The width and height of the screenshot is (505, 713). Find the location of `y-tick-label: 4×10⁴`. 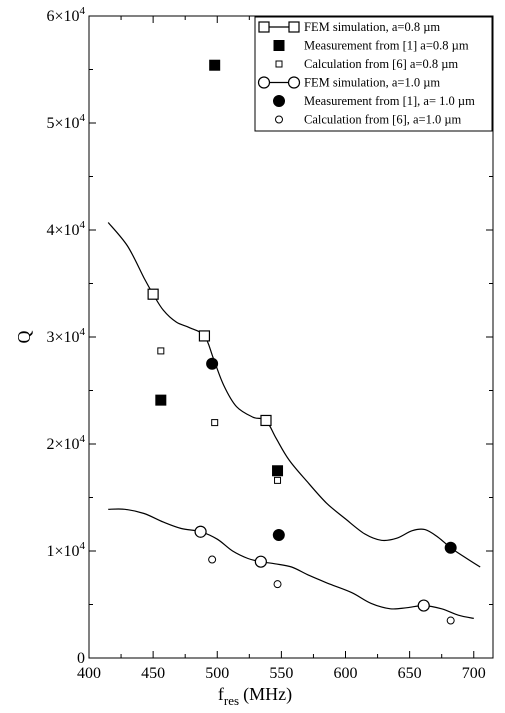

y-tick-label: 4×10⁴ is located at coordinates (65, 229).